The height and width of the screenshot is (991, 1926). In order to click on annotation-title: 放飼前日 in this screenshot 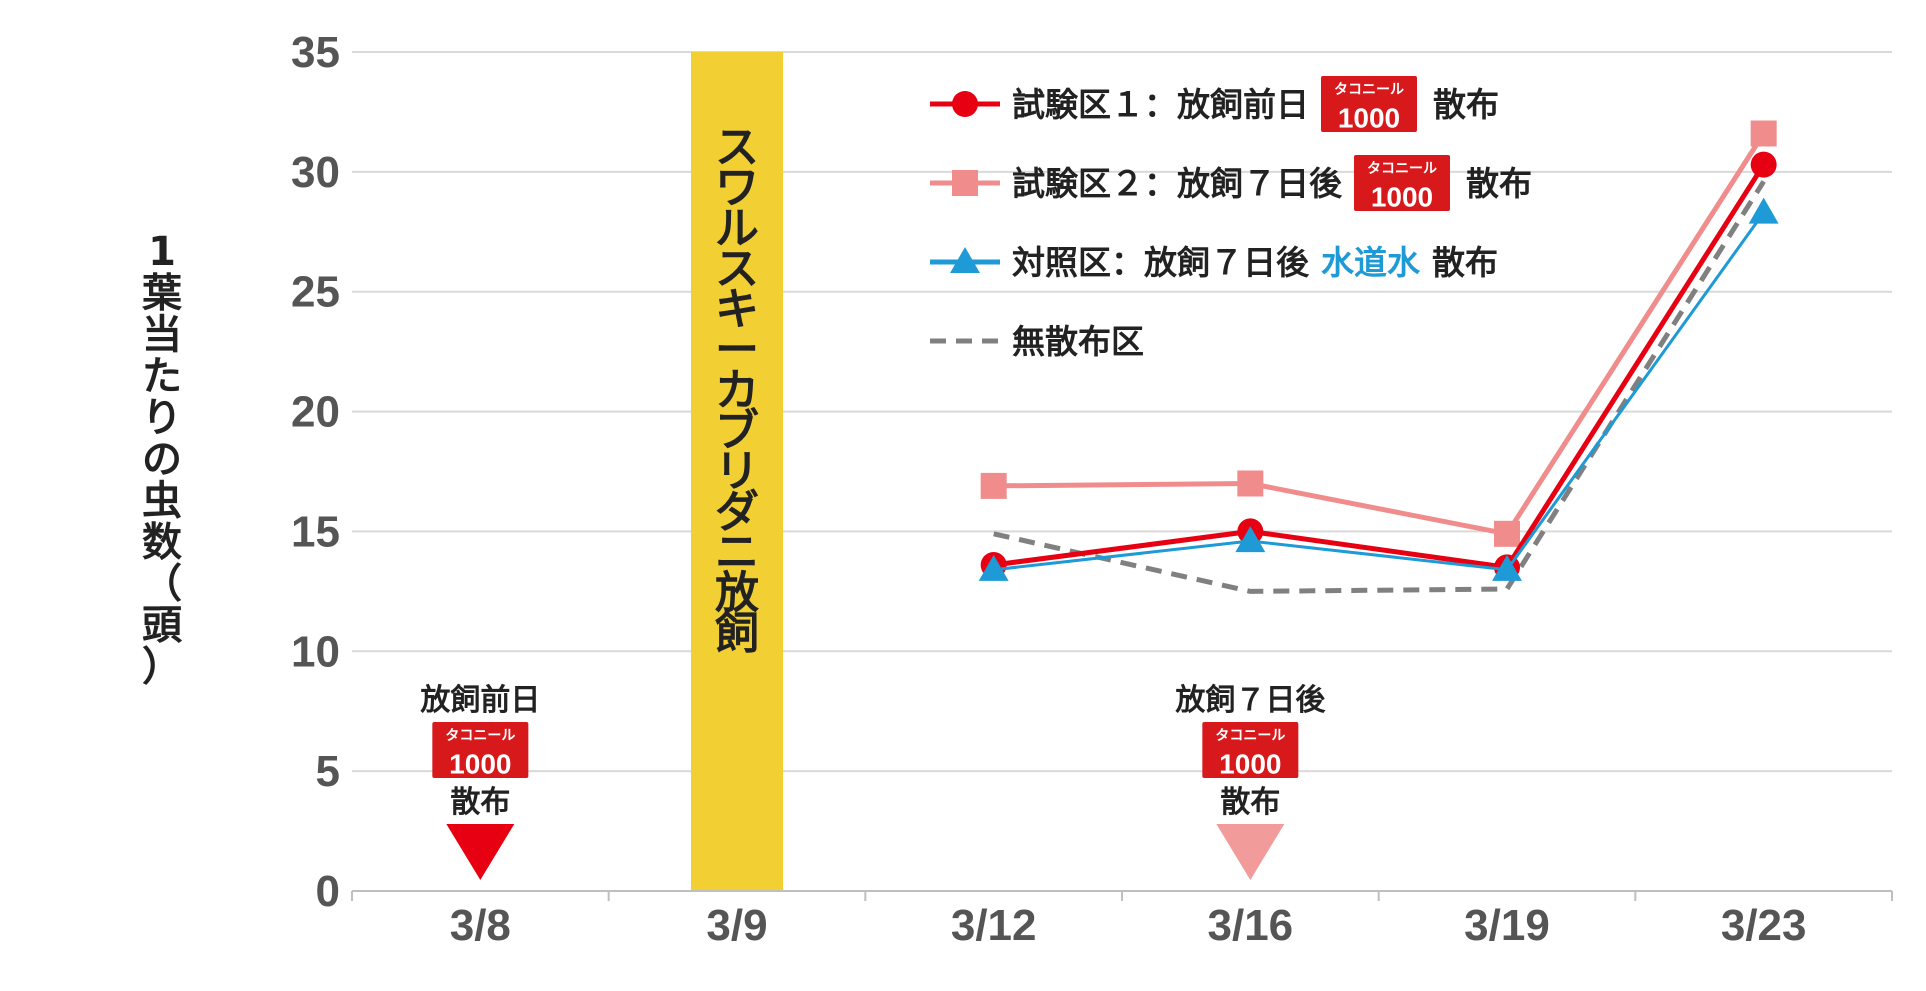, I will do `click(479, 700)`.